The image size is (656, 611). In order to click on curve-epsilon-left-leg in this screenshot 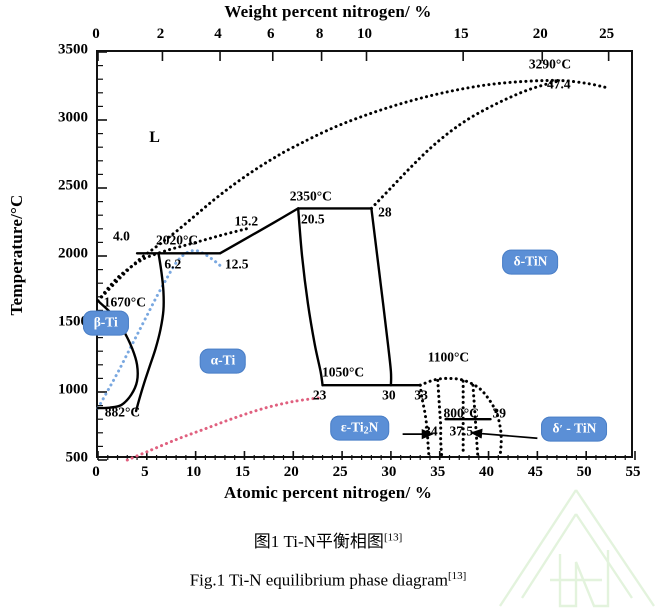, I will do `click(424, 421)`.